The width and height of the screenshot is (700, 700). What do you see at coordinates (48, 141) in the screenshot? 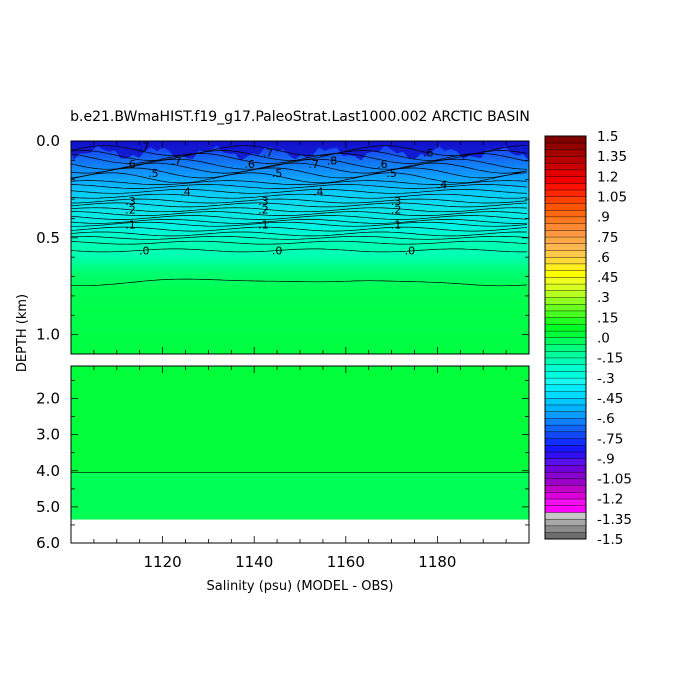
I see `y-tick-label: 0.0` at bounding box center [48, 141].